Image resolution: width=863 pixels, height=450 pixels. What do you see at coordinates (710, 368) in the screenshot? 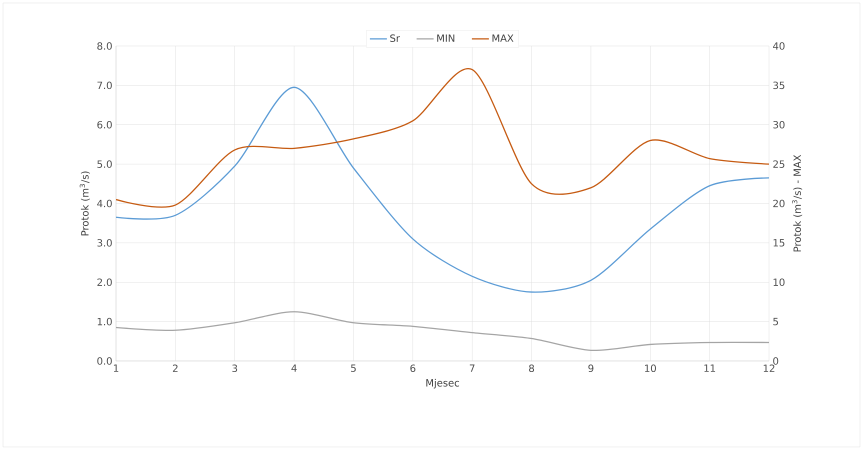
I see `x-tick-label: 11` at bounding box center [710, 368].